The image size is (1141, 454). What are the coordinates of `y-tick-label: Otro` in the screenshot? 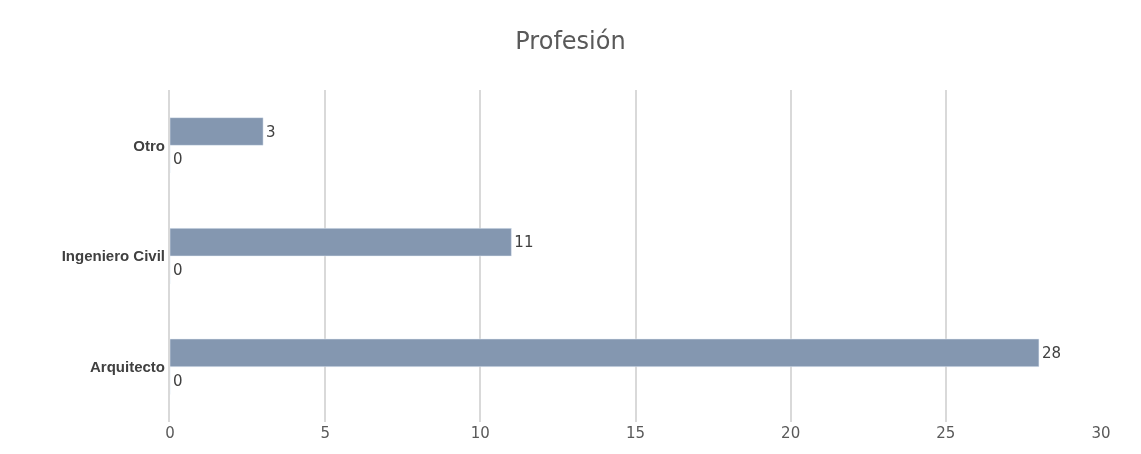 It's located at (149, 145).